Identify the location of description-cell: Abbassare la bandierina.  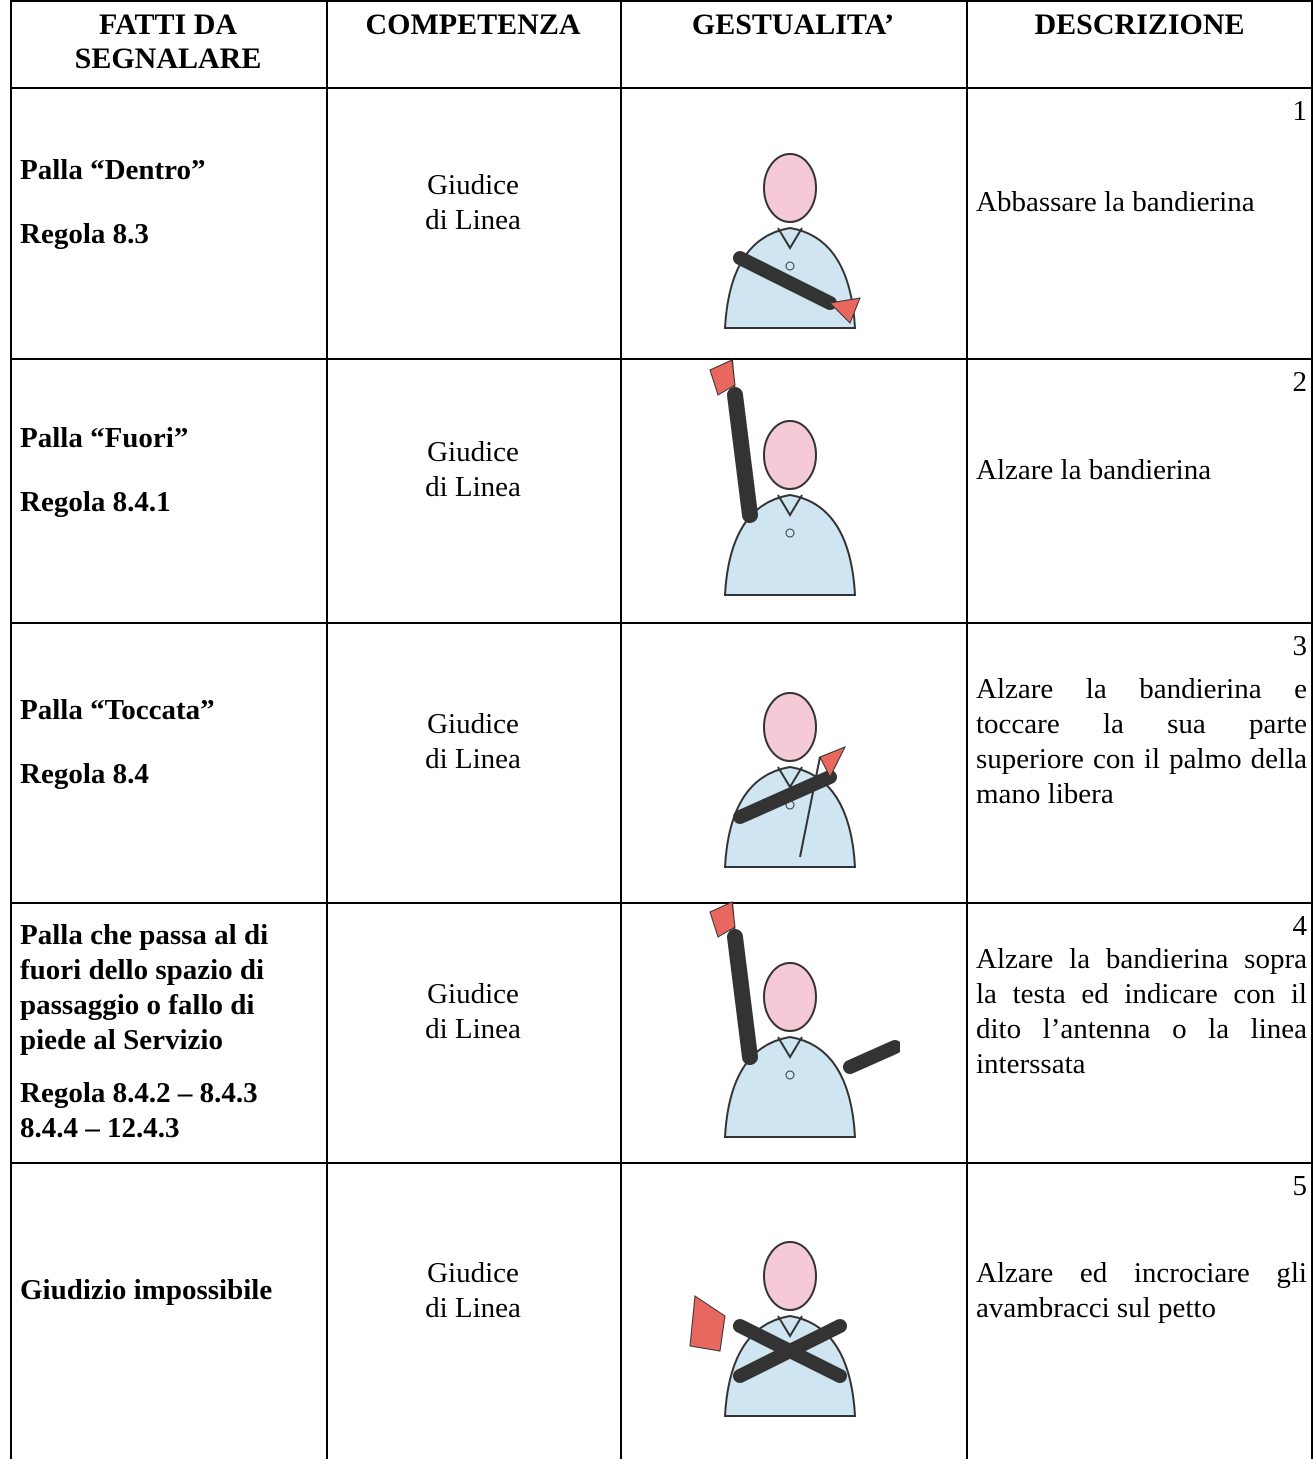
(1141, 222).